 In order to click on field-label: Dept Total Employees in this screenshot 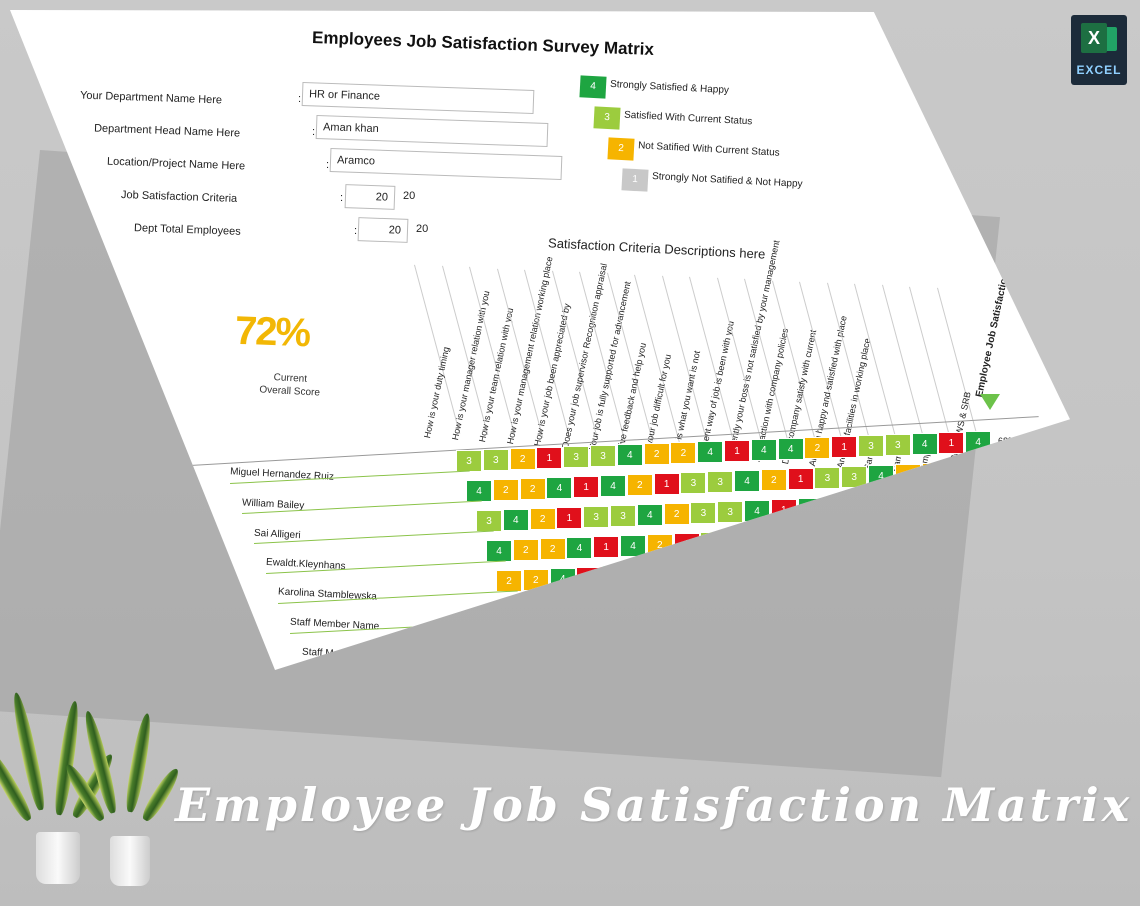, I will do `click(187, 230)`.